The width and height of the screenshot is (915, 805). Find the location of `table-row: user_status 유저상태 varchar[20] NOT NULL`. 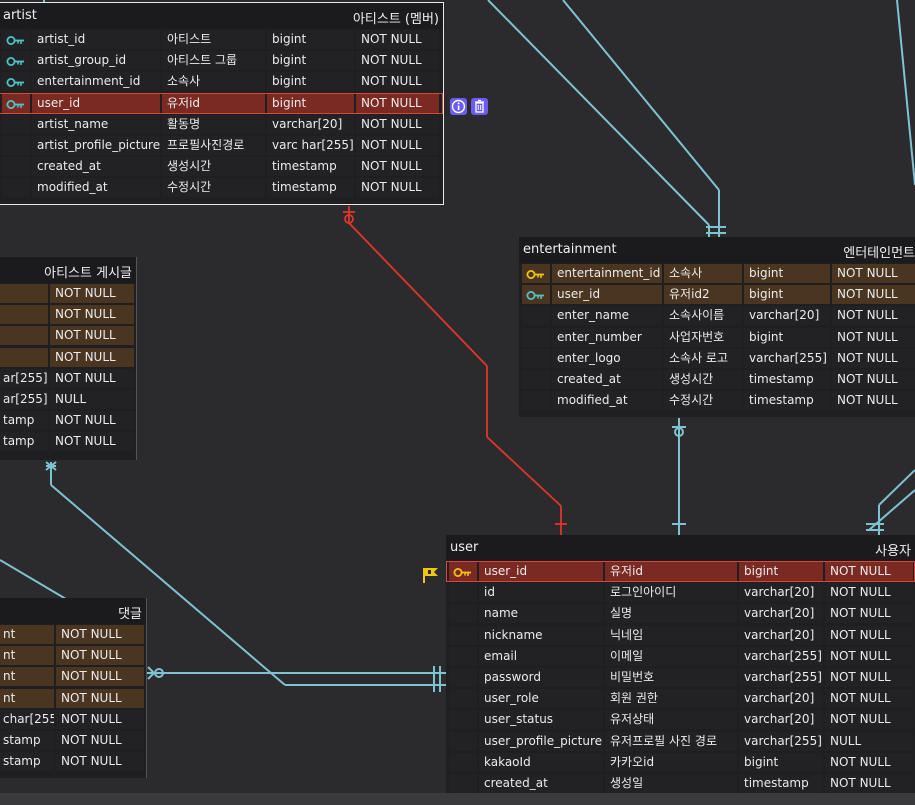

table-row: user_status 유저상태 varchar[20] NOT NULL is located at coordinates (680, 719).